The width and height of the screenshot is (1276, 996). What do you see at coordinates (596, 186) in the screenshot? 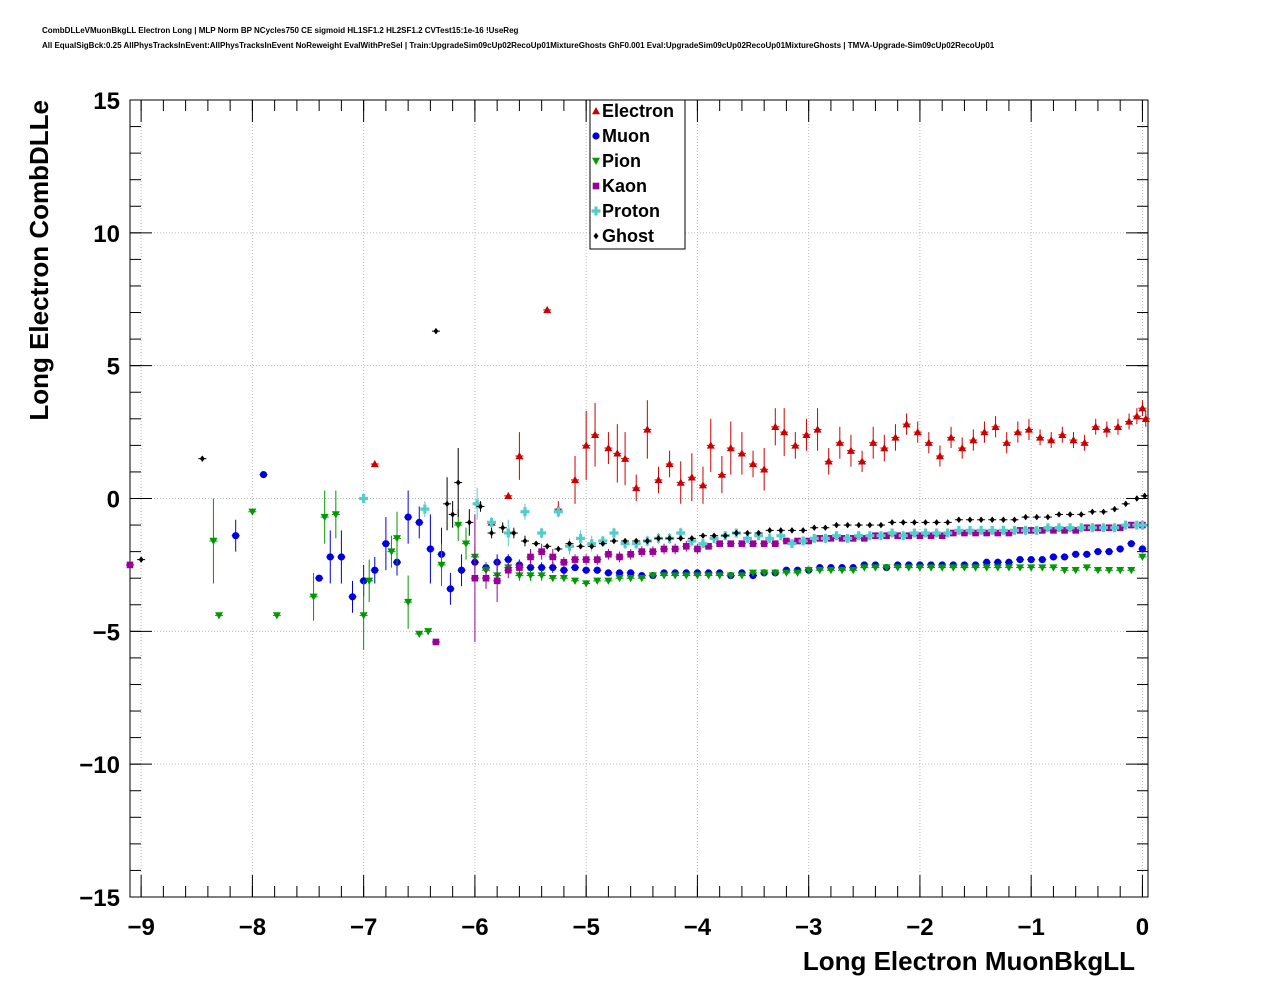
I see `legend-marker-kaon` at bounding box center [596, 186].